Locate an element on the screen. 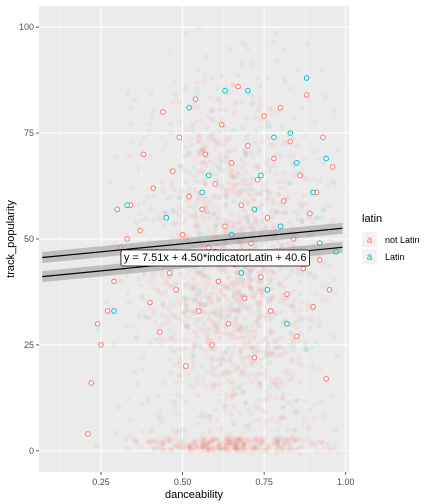  y-axis-title: track_popularity is located at coordinates (11, 239).